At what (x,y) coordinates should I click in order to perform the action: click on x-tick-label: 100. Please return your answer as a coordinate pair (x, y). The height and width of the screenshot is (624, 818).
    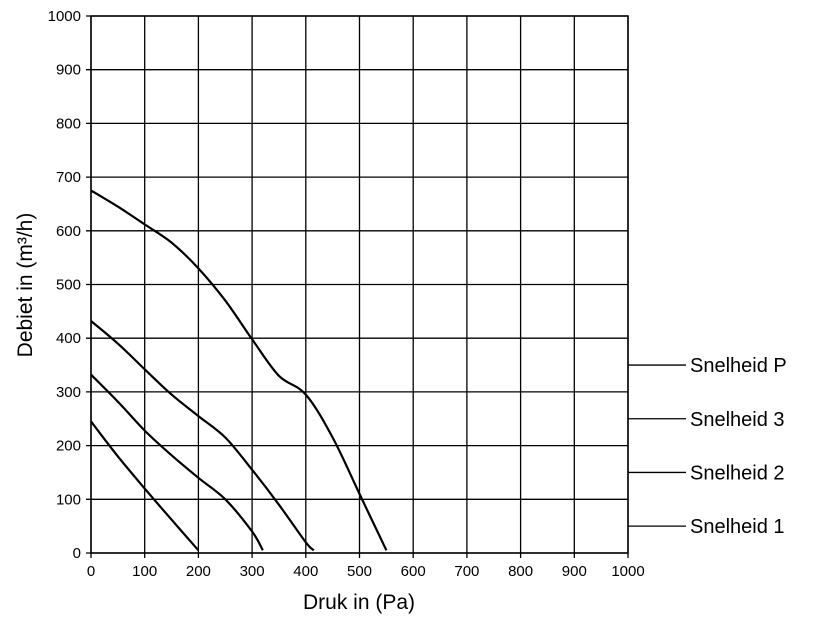
    Looking at the image, I should click on (144, 571).